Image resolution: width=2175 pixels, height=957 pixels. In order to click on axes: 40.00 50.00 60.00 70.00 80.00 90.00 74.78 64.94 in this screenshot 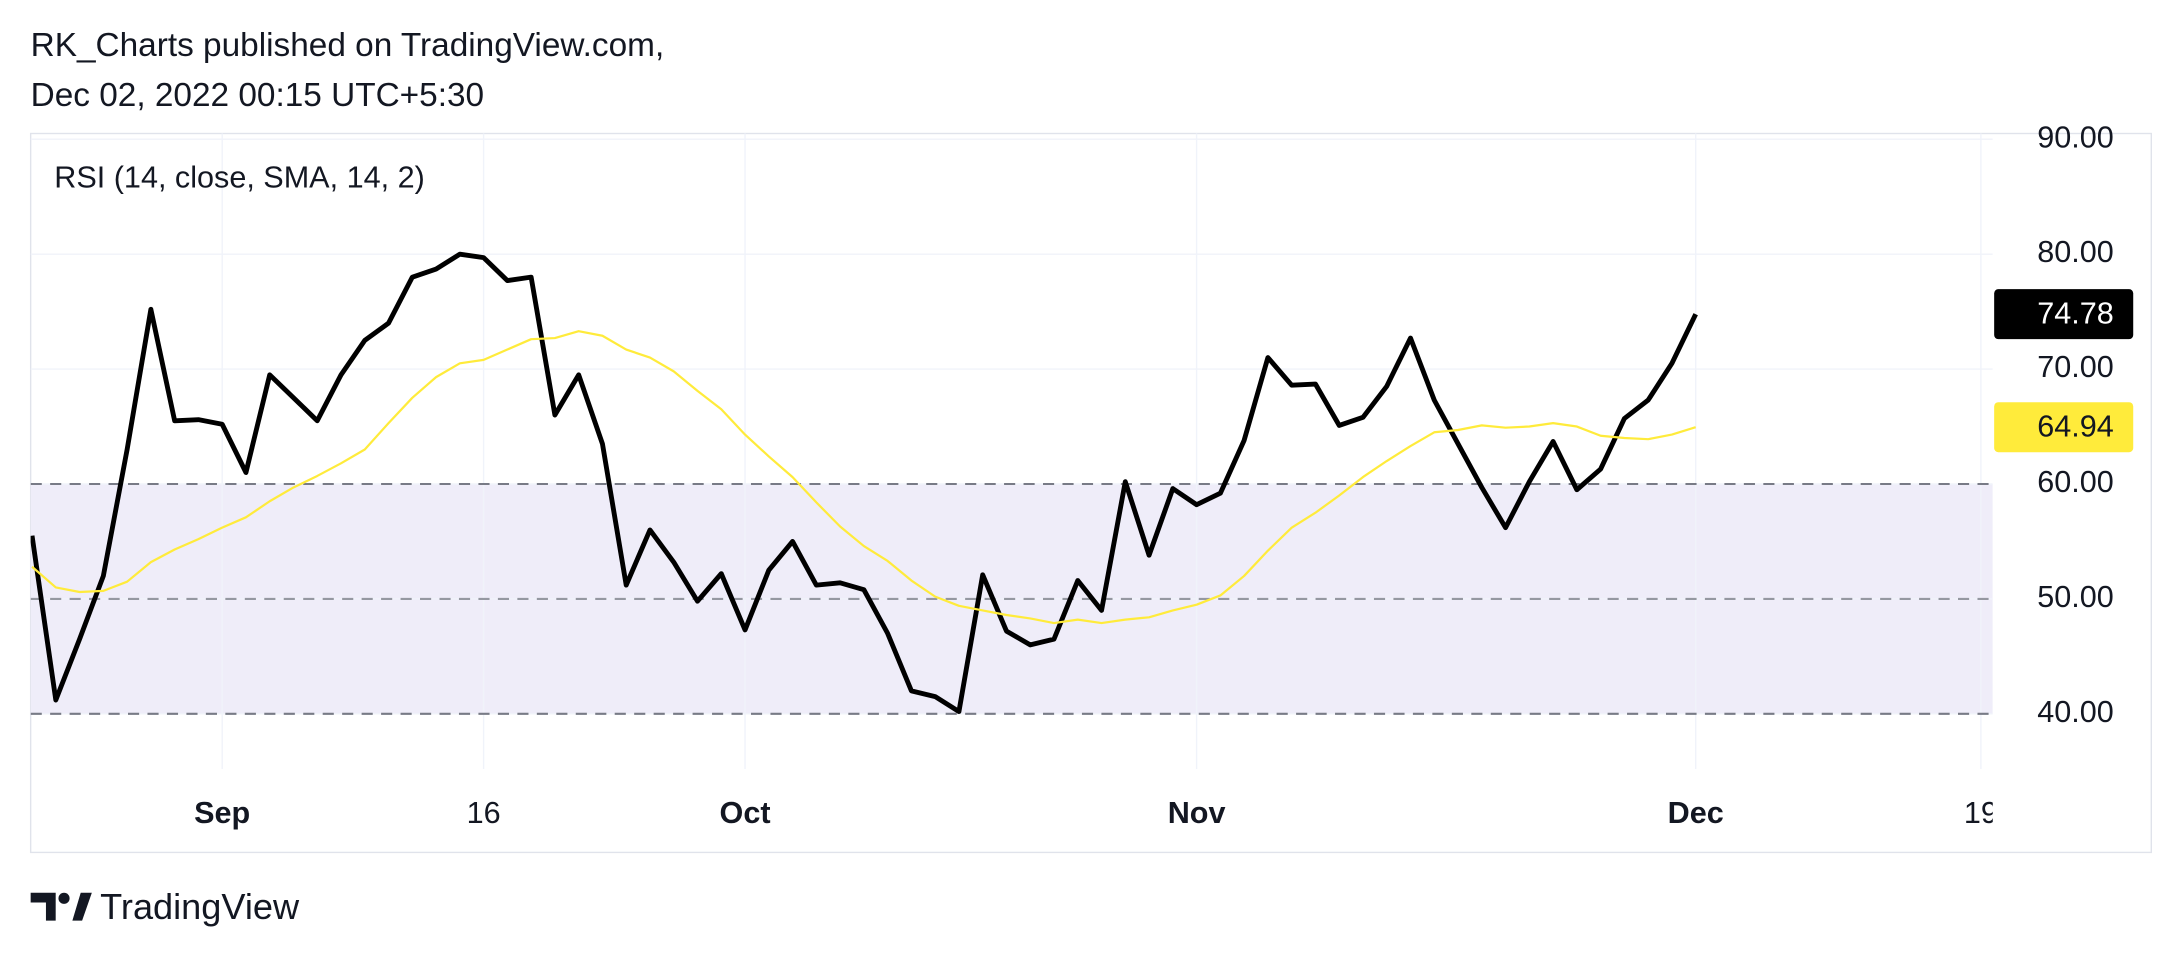, I will do `click(2064, 424)`.